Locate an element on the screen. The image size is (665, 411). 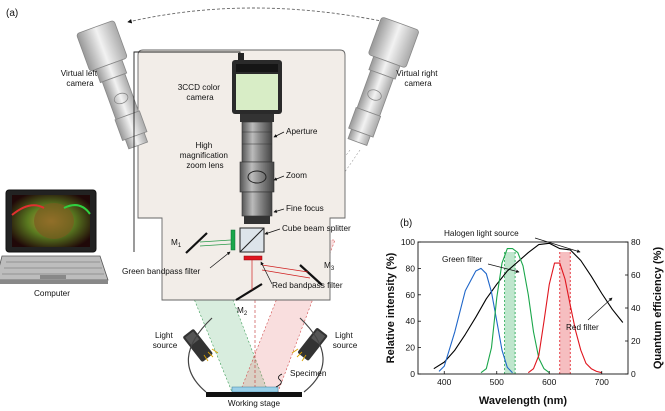
label-fine-focus: Fine focus is located at coordinates (305, 208).